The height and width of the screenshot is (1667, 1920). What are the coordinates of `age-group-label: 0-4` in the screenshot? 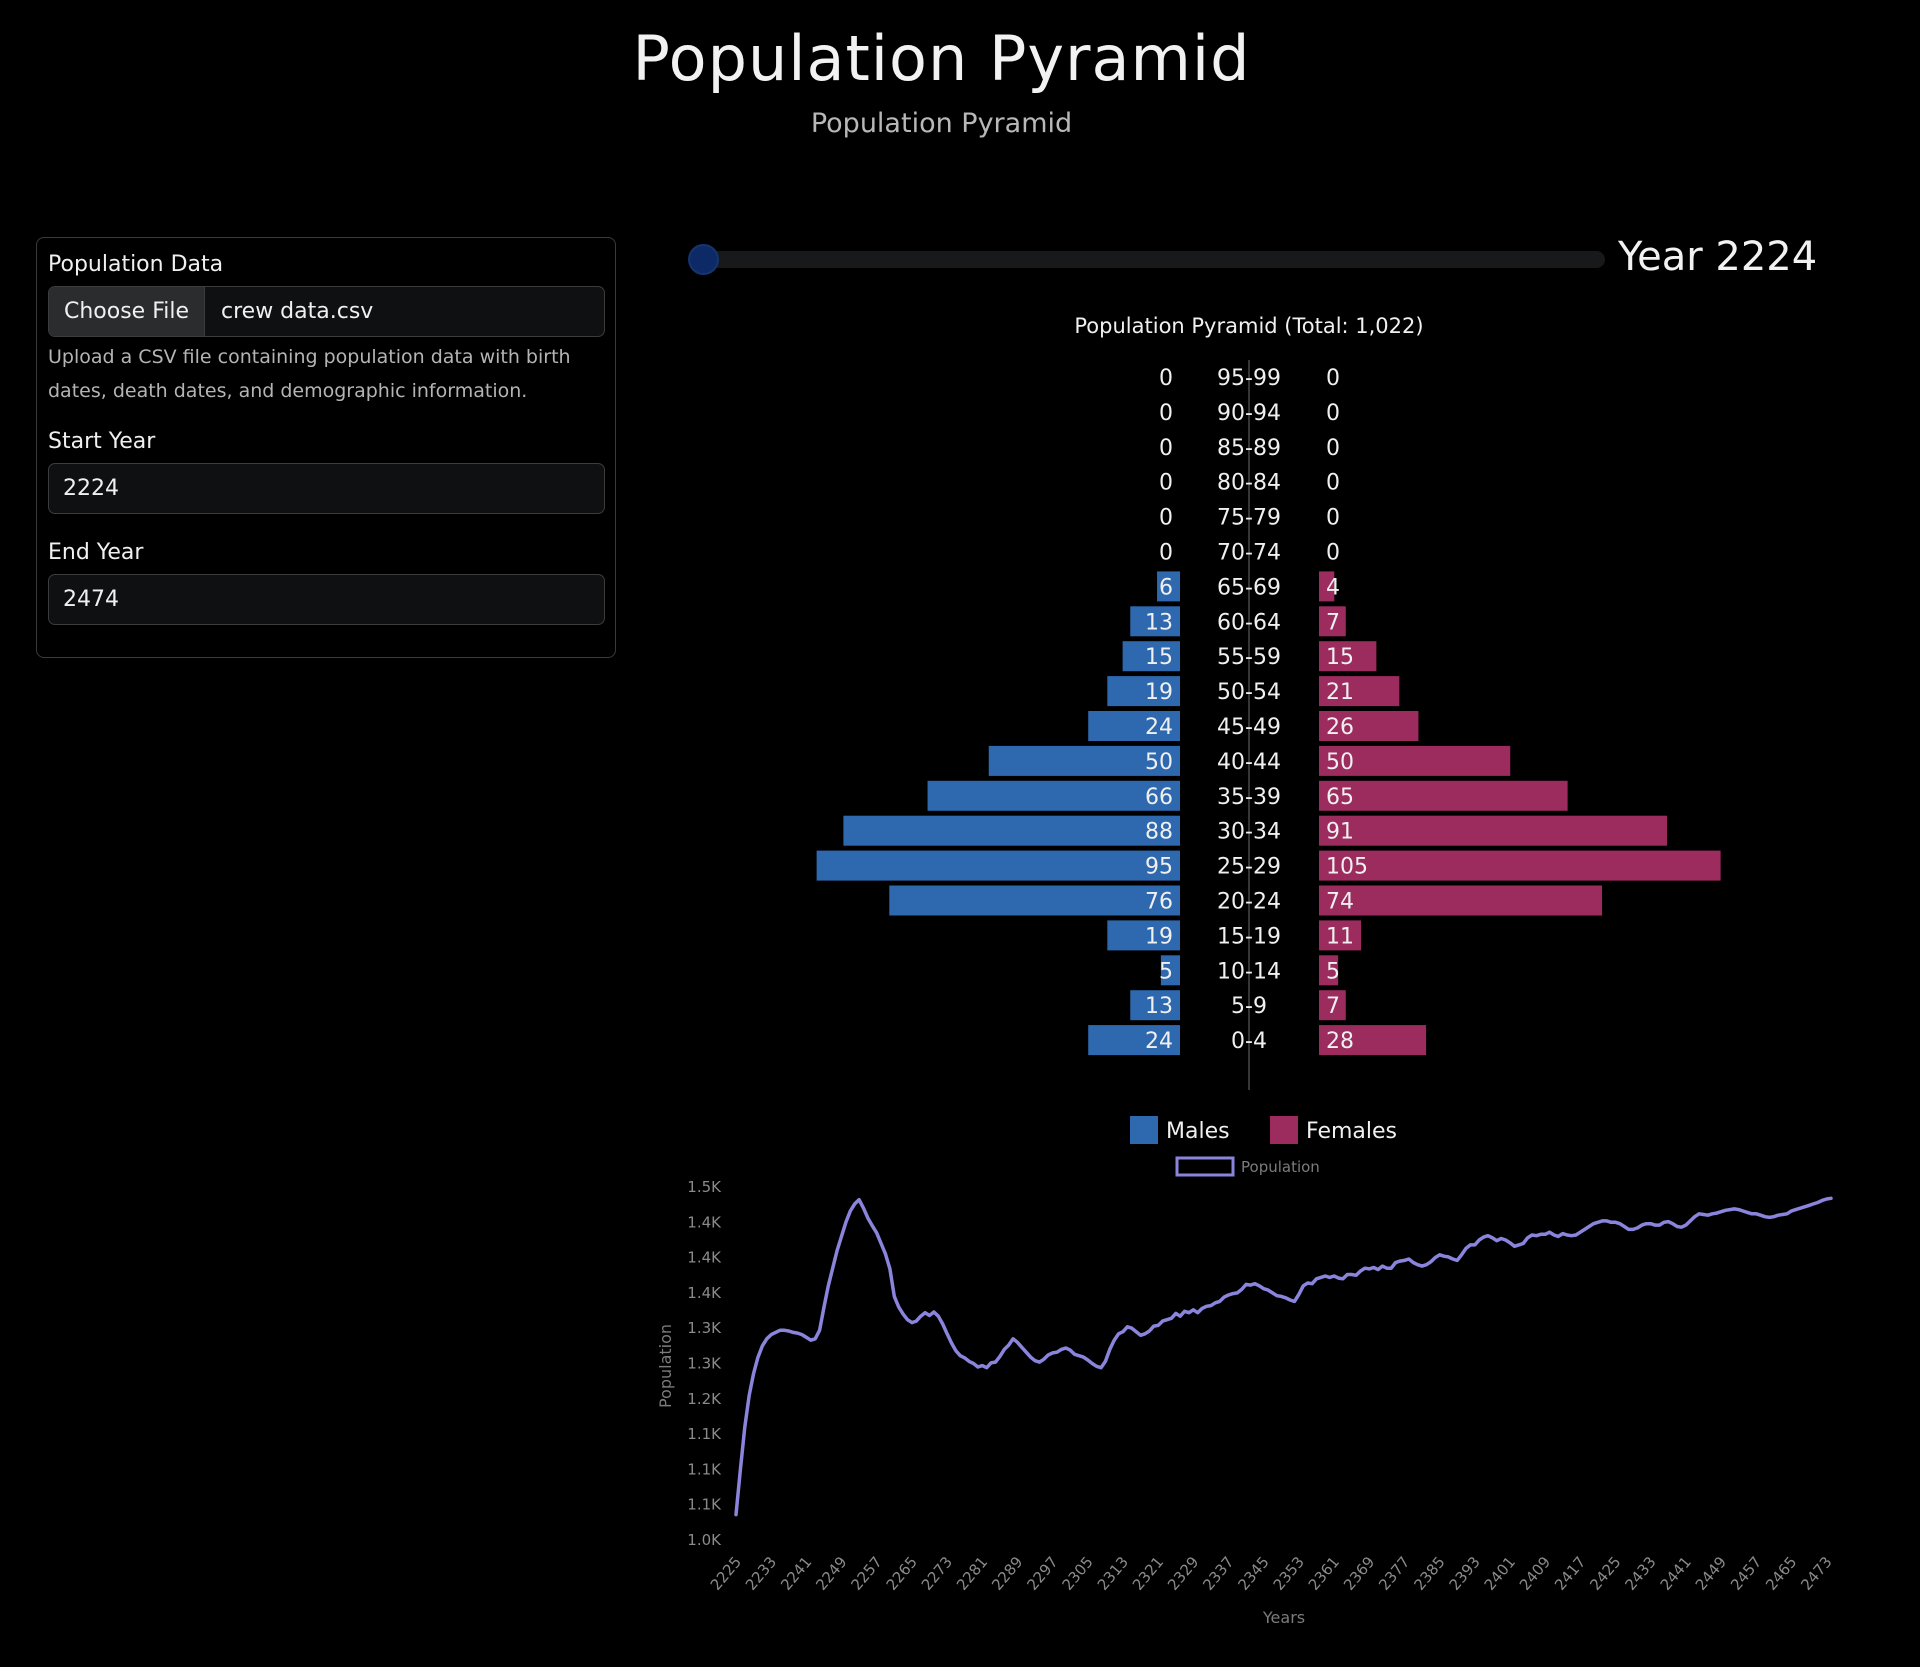 It's located at (1249, 1041).